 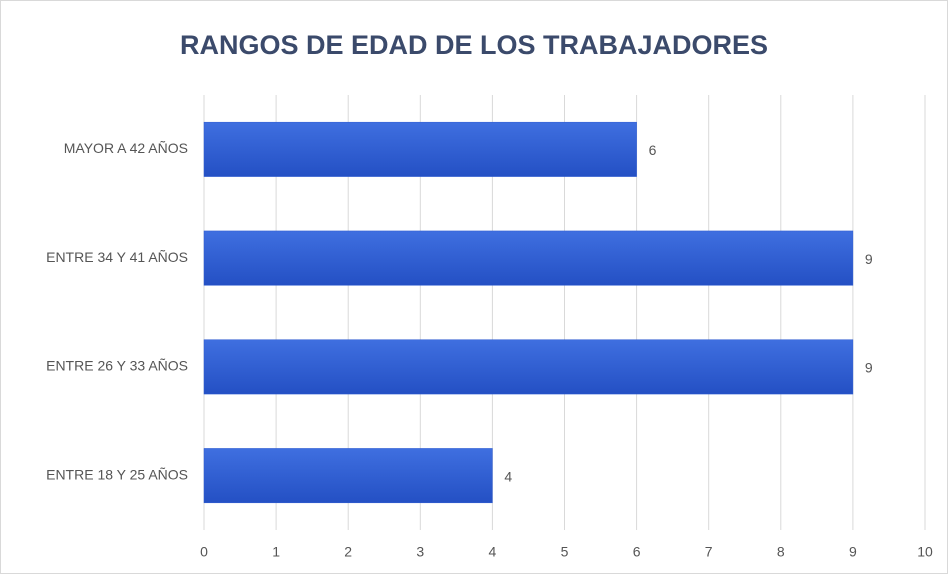 I want to click on x-tick-label: 7, so click(x=709, y=552).